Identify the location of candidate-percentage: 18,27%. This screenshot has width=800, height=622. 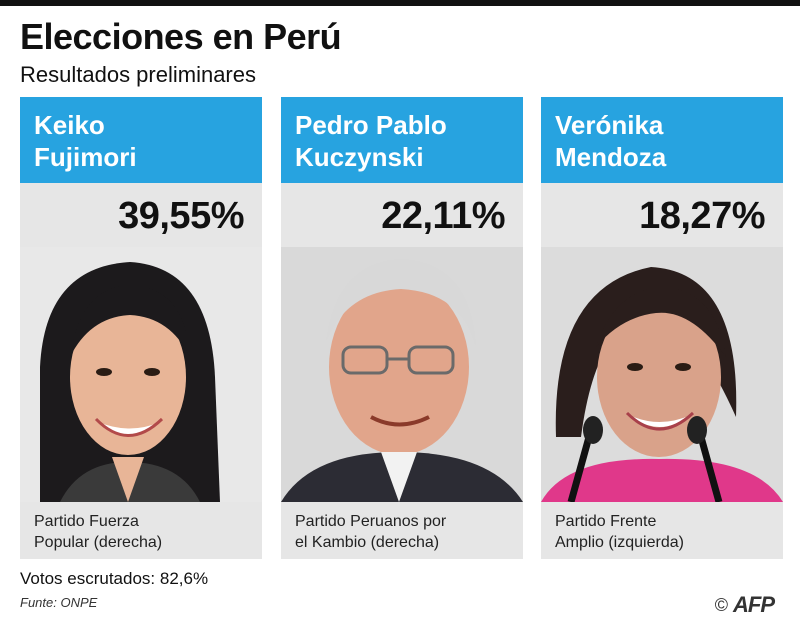
(702, 216).